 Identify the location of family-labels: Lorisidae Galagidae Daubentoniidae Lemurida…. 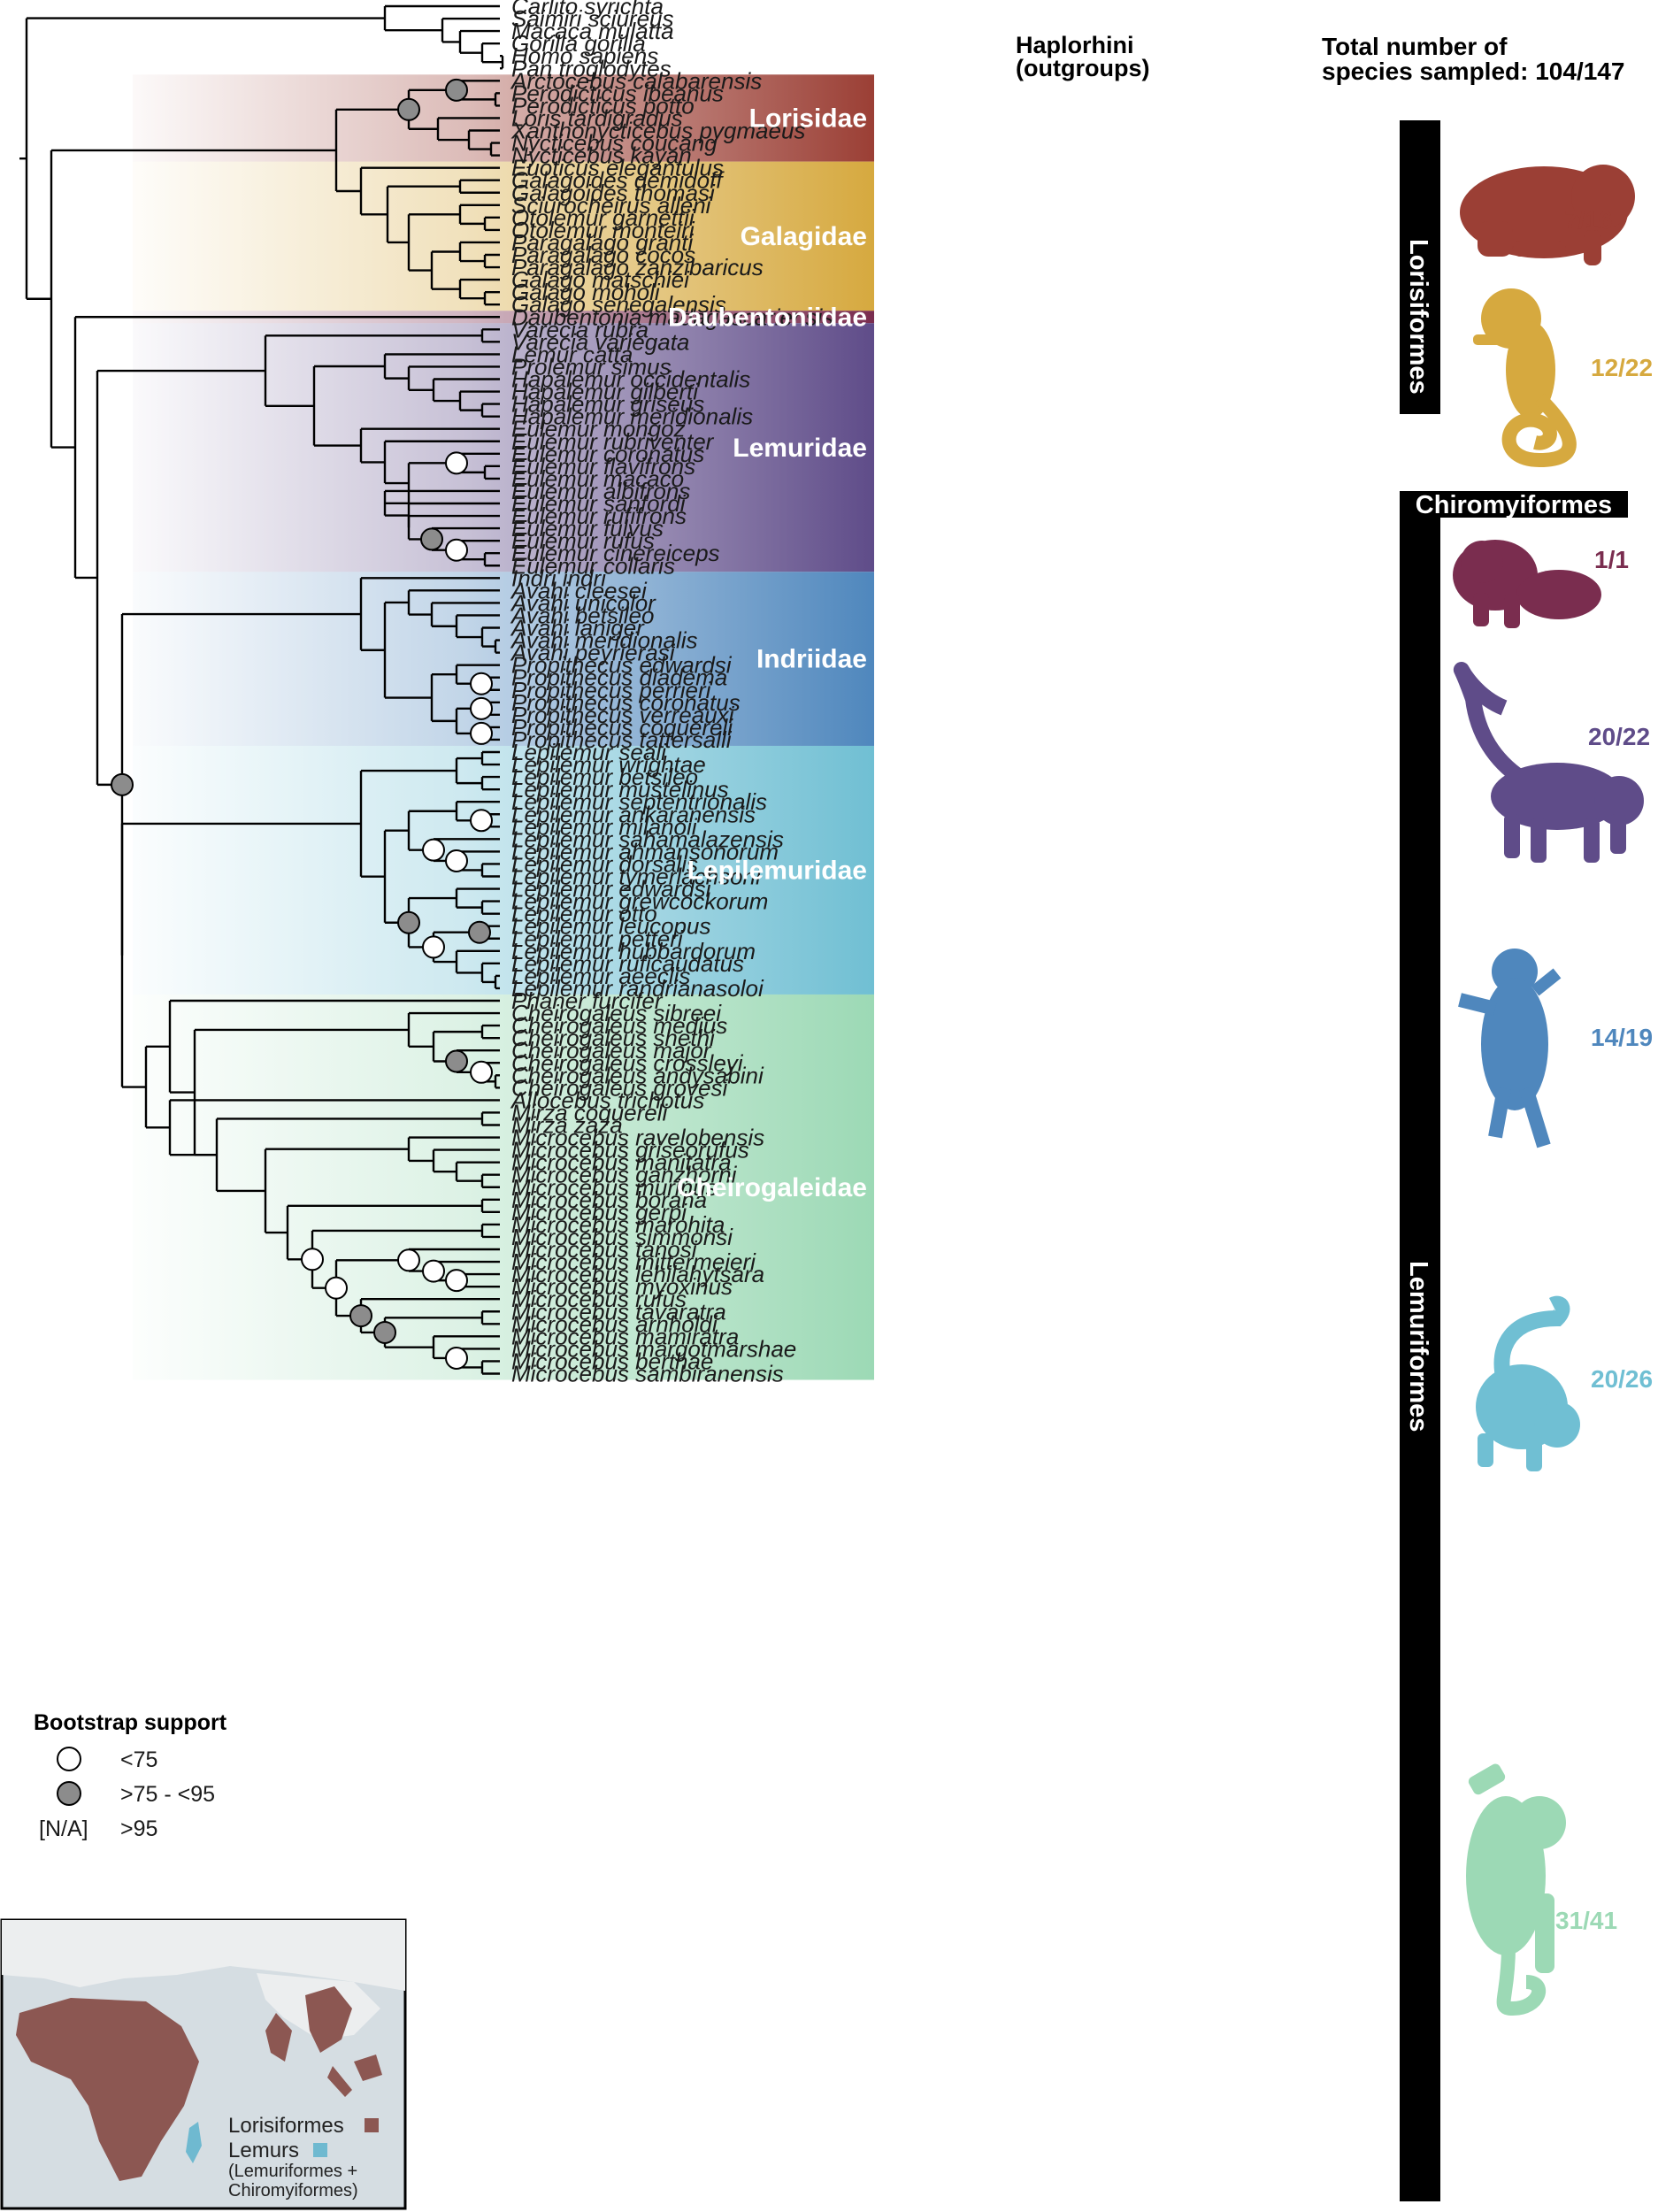
(767, 653).